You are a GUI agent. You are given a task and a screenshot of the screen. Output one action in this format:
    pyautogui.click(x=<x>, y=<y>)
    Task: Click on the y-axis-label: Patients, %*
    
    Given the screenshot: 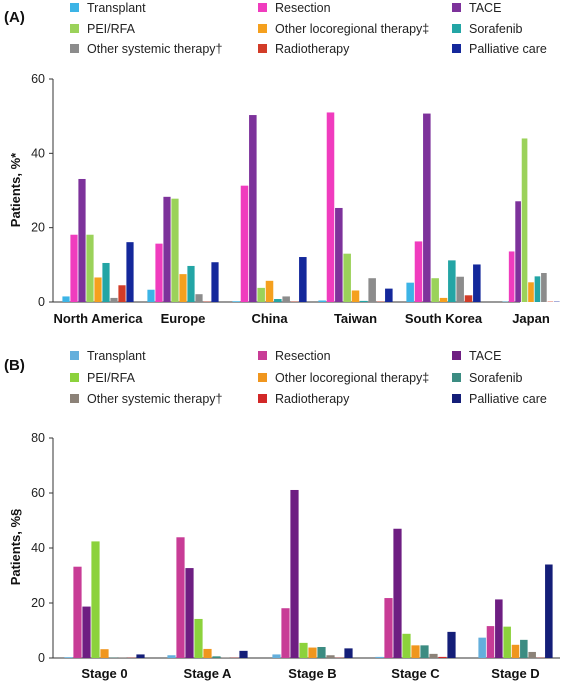 What is the action you would take?
    pyautogui.click(x=15, y=189)
    